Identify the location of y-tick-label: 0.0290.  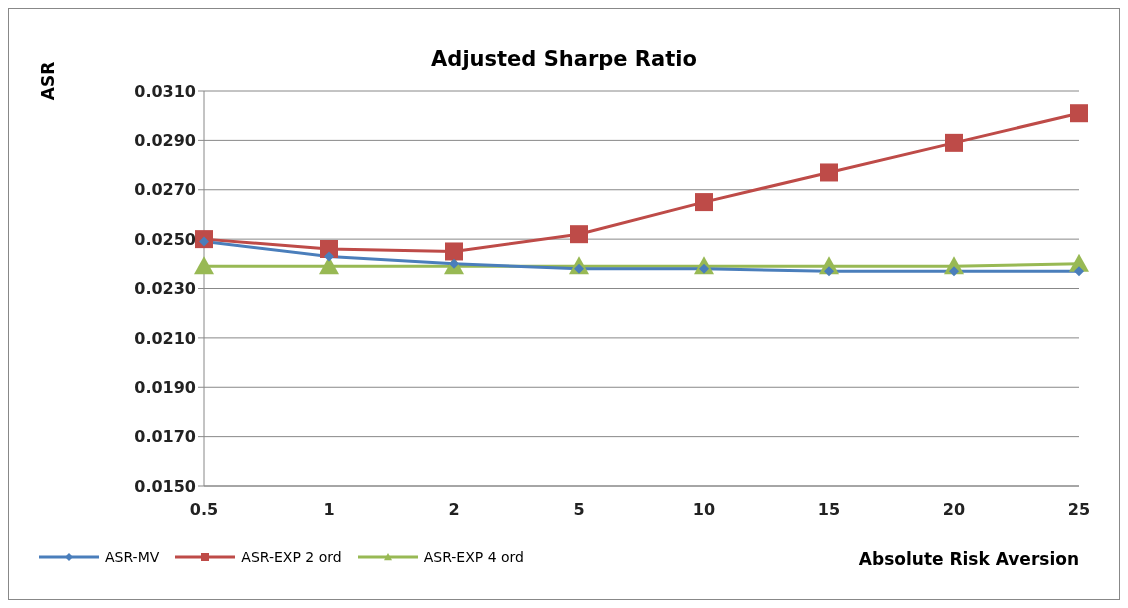
(165, 141).